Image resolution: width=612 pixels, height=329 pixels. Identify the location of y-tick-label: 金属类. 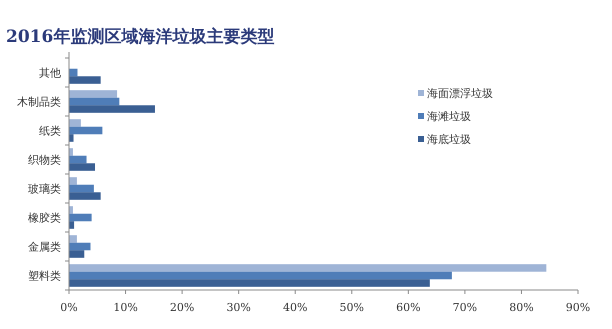
(44, 247).